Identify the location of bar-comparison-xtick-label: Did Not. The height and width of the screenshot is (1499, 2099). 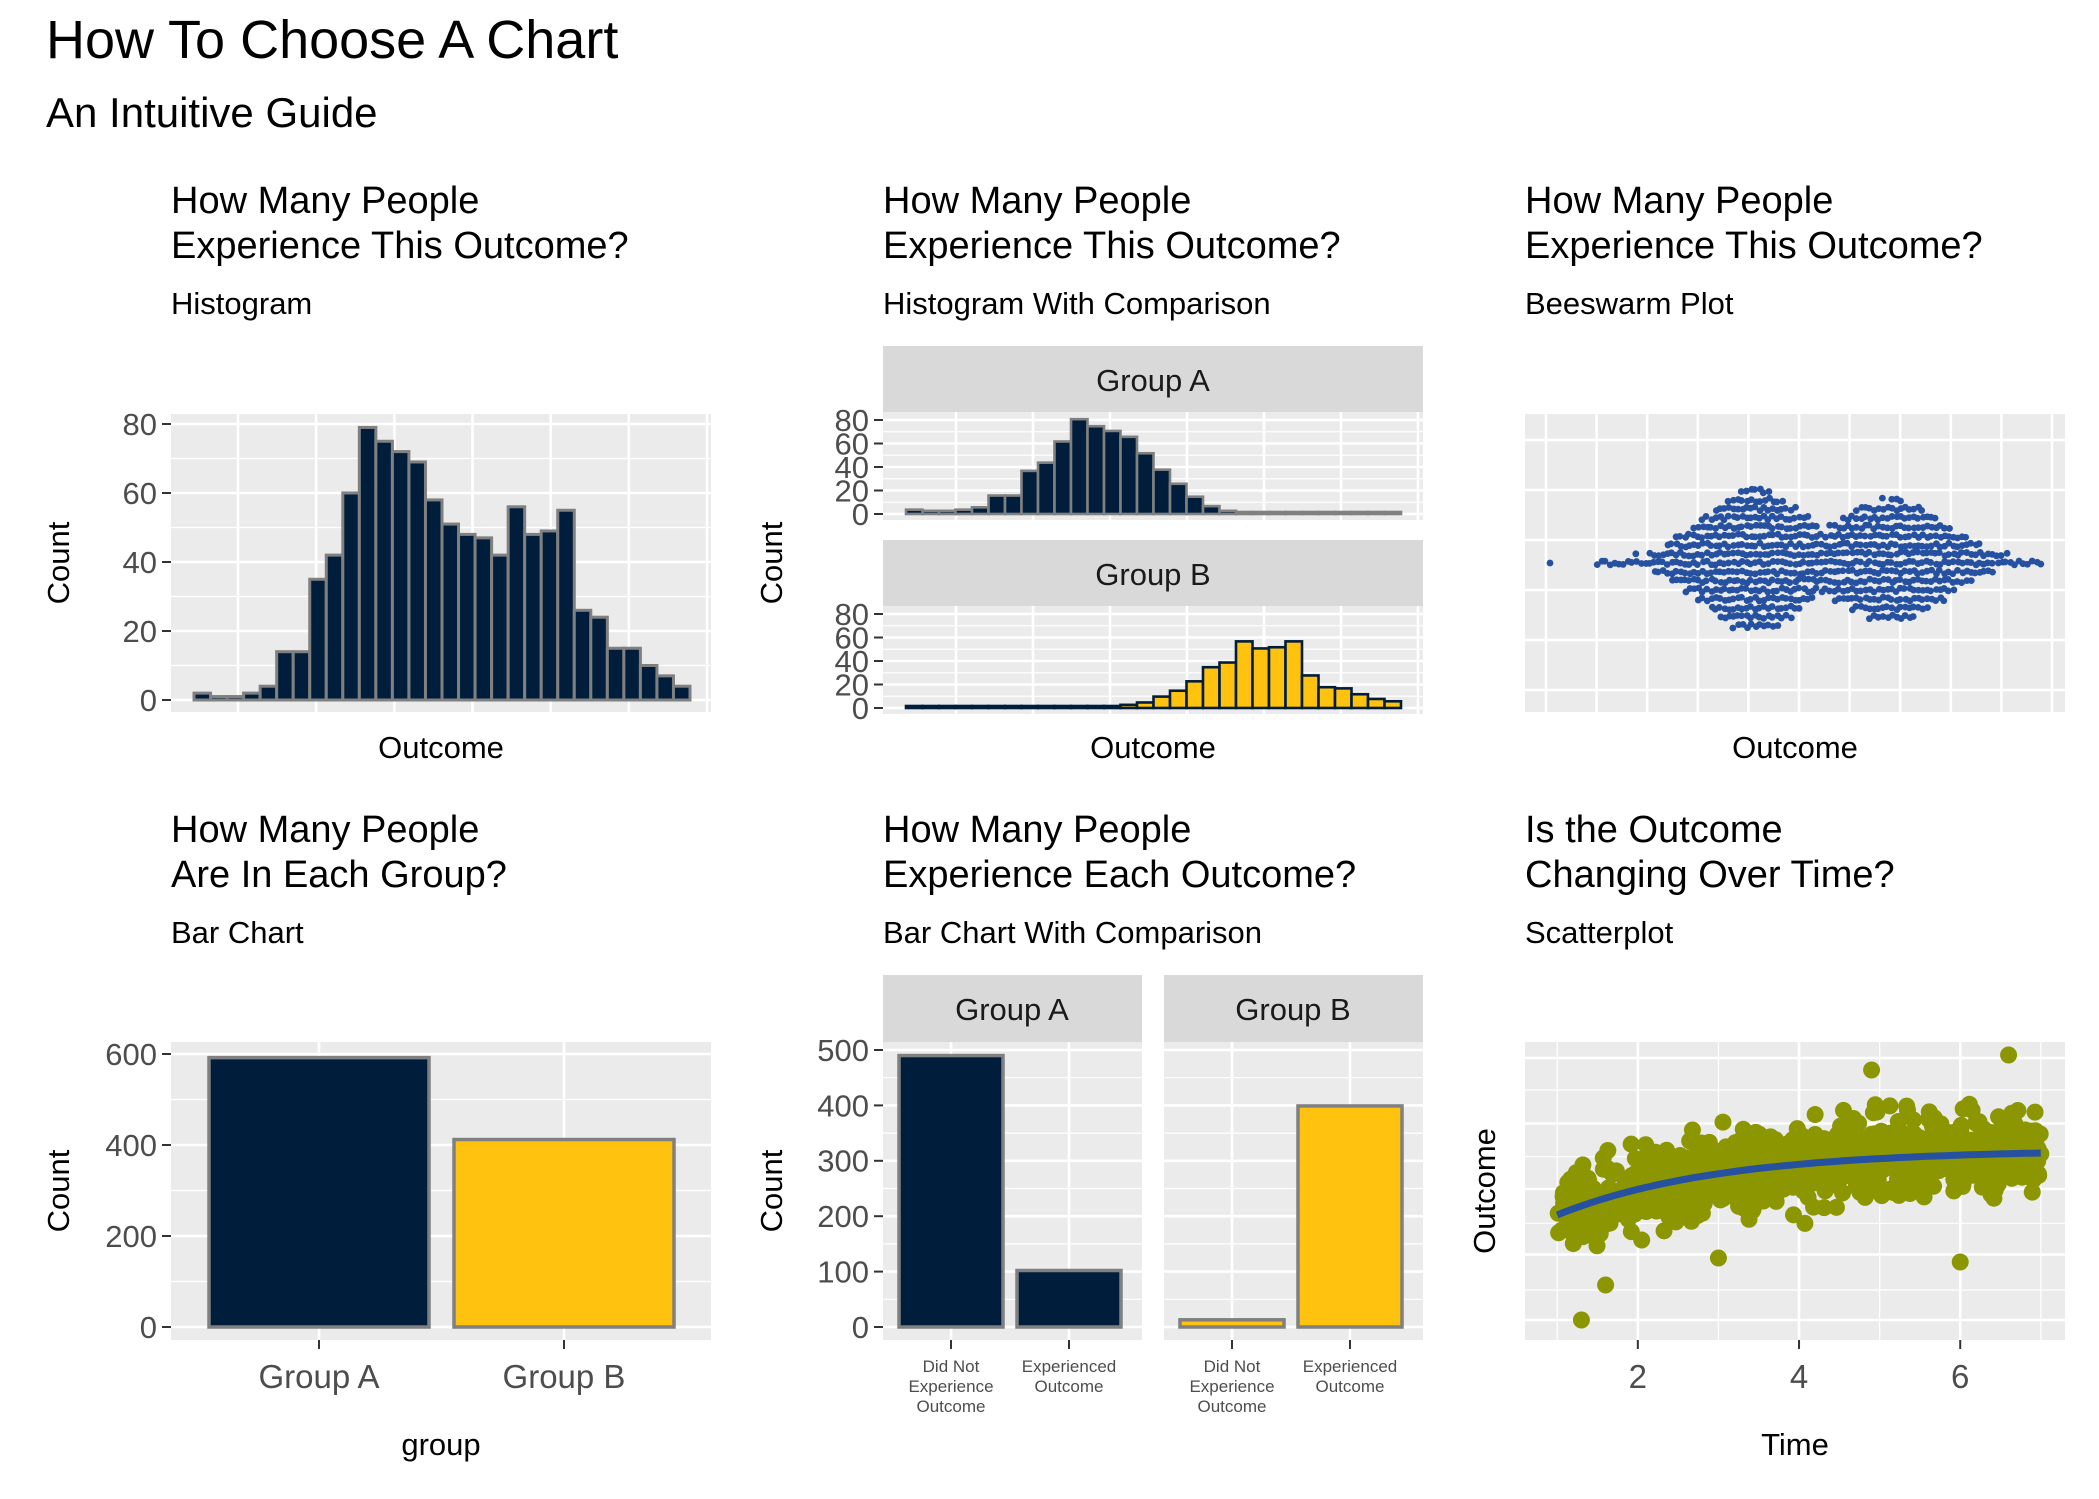
(1232, 1366).